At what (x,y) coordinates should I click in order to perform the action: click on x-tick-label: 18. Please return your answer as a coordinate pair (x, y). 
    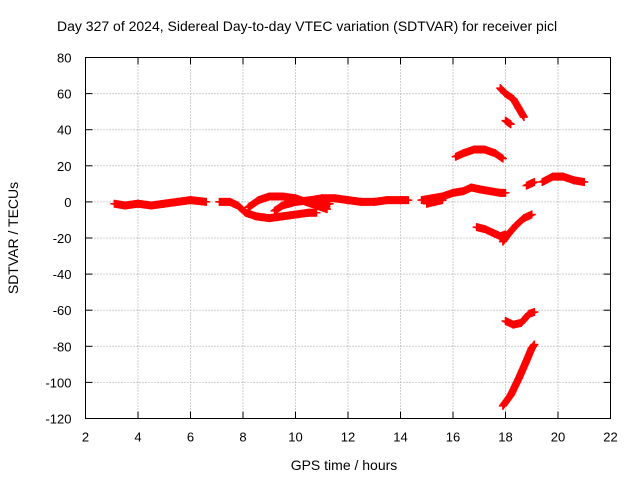
    Looking at the image, I should click on (505, 437).